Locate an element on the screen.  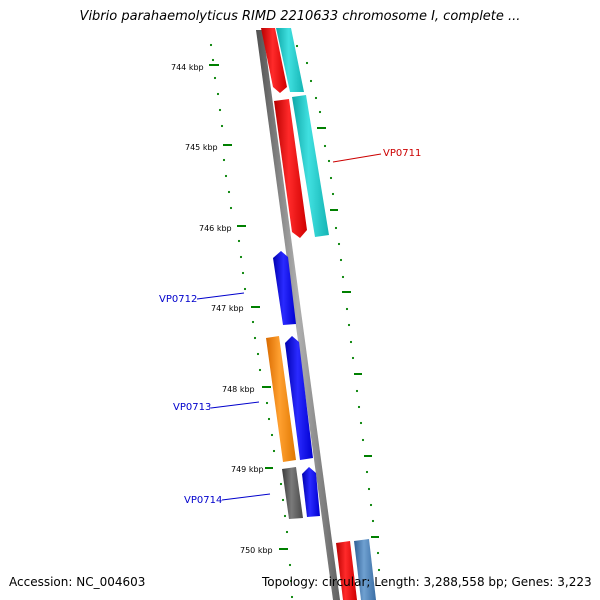
gene-label-vp0712: VP0712 is located at coordinates (178, 299).